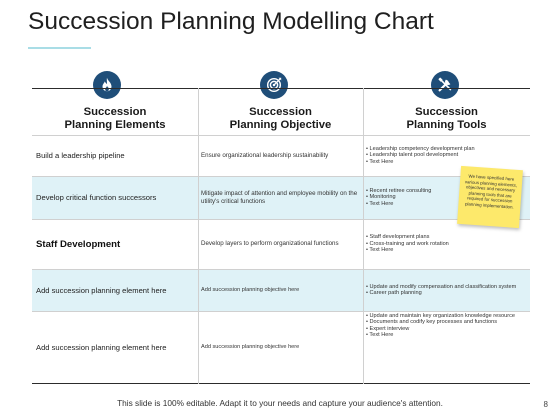 The height and width of the screenshot is (420, 560). I want to click on table-row-1-element: Build a leadership pipeline, so click(80, 155).